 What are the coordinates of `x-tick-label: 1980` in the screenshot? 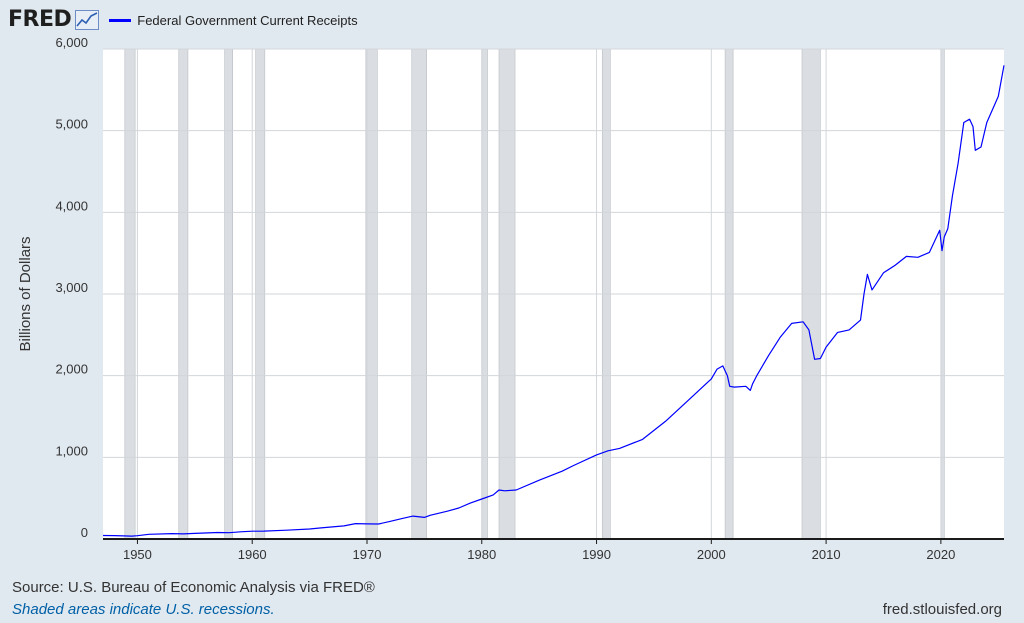 It's located at (481, 554).